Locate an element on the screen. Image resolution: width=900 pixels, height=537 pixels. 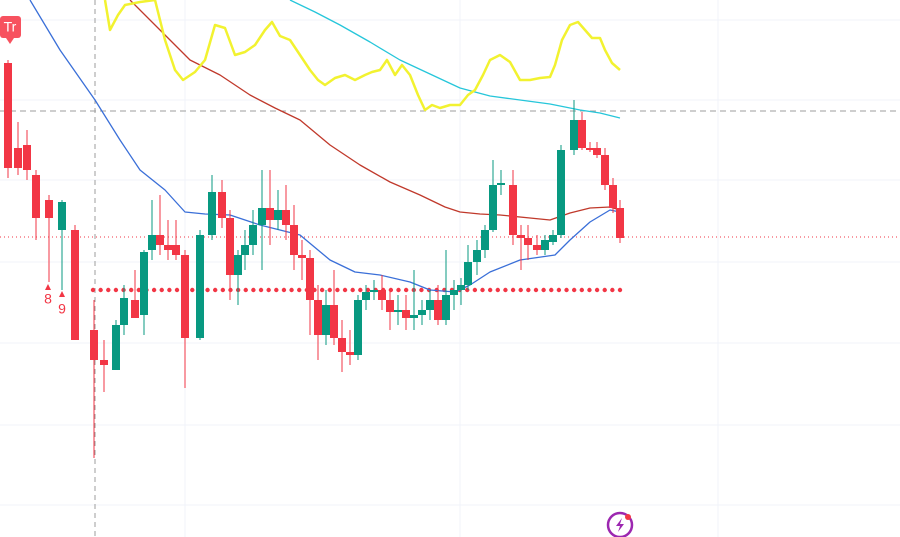
count-label: 8 is located at coordinates (48, 299).